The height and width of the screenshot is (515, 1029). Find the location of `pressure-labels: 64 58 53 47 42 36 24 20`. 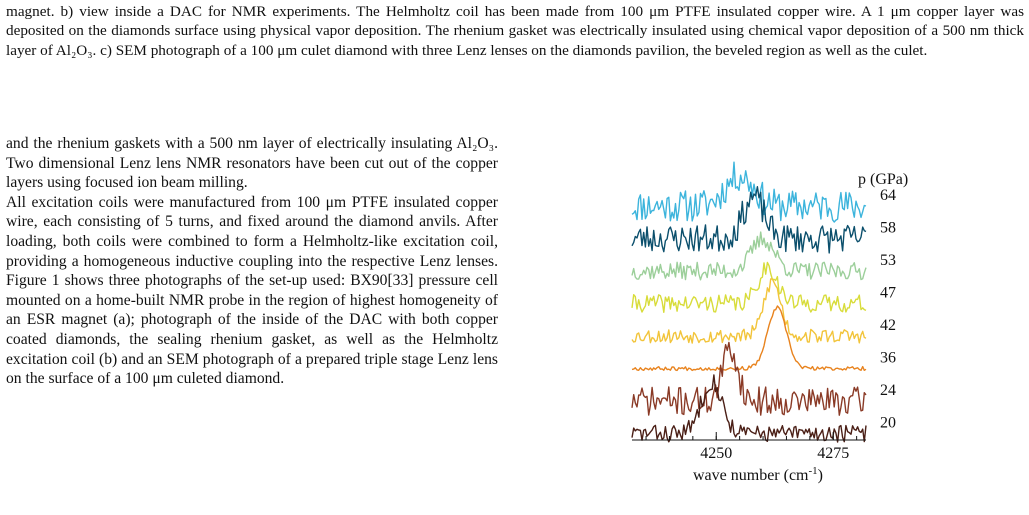

pressure-labels: 64 58 53 47 42 36 24 20 is located at coordinates (888, 309).